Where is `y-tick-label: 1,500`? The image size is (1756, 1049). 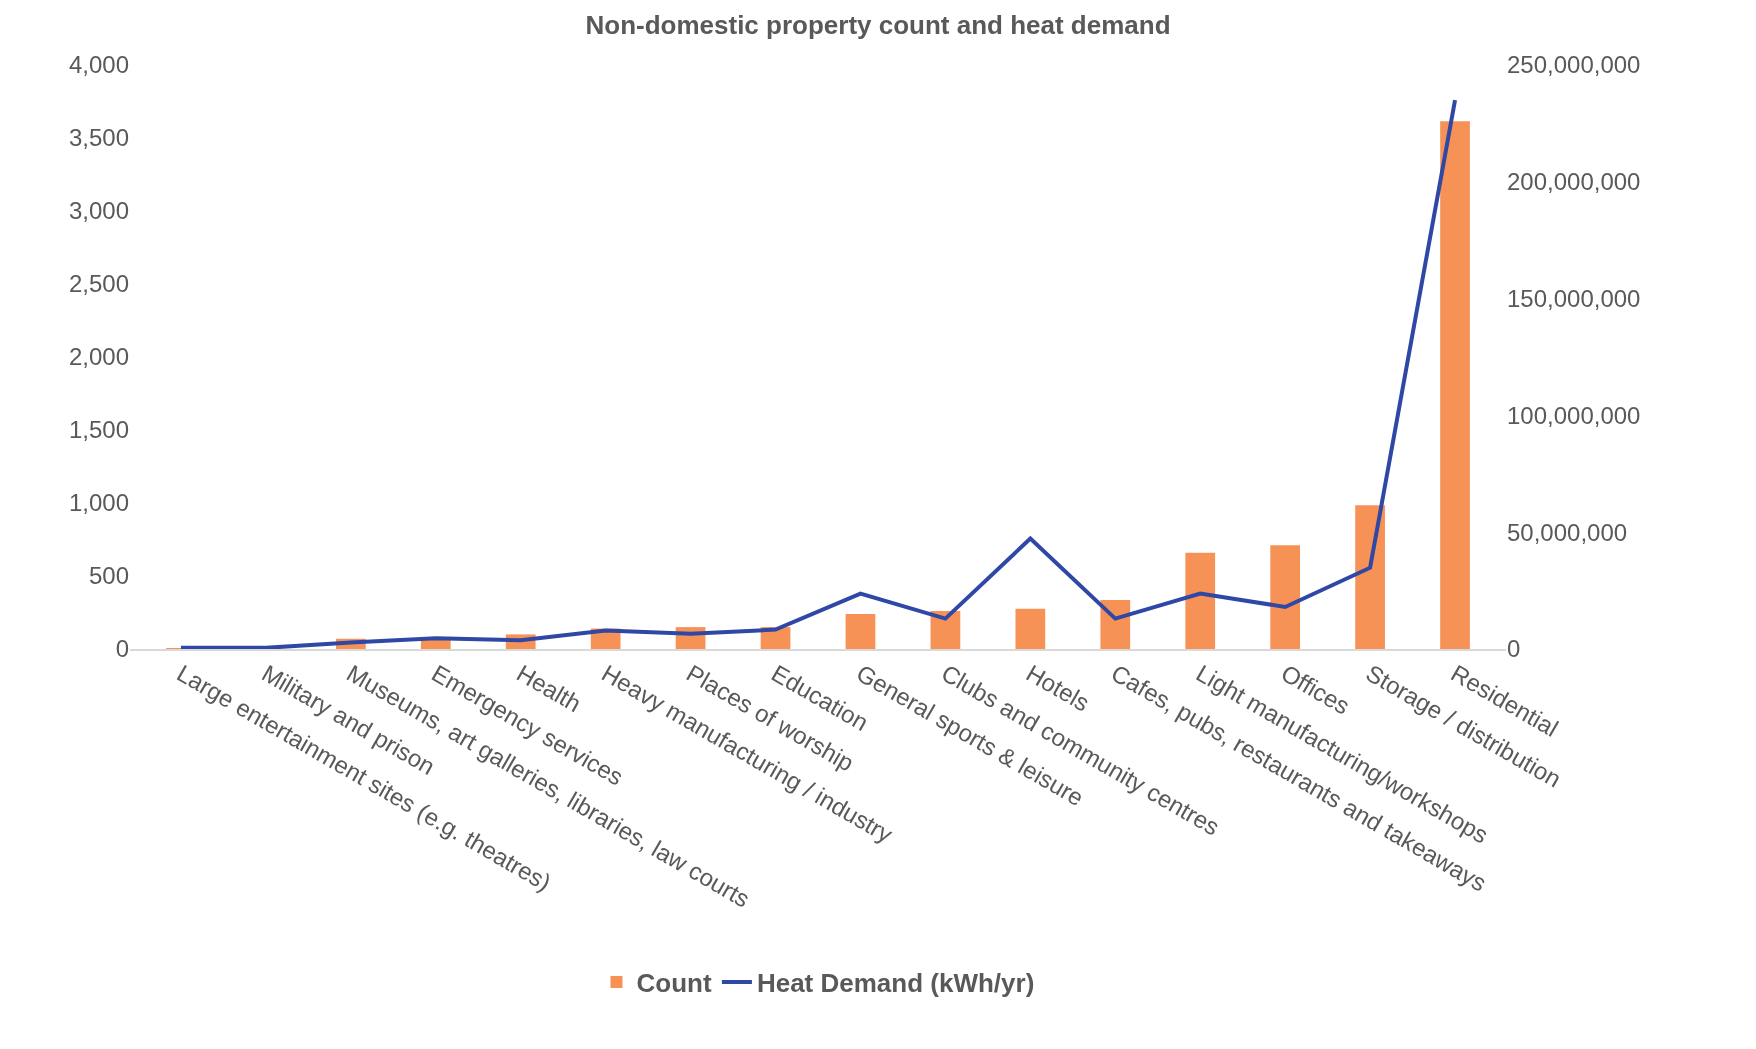
y-tick-label: 1,500 is located at coordinates (98, 430).